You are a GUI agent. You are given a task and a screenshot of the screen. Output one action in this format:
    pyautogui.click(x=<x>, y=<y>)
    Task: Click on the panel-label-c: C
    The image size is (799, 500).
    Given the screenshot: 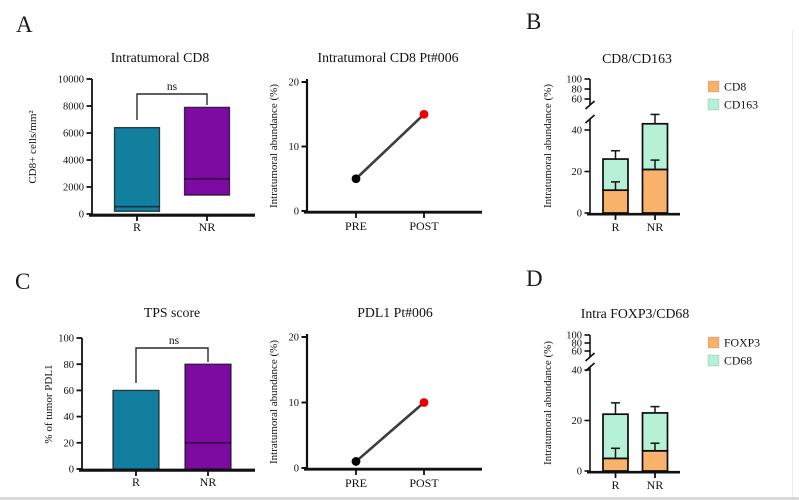 What is the action you would take?
    pyautogui.click(x=23, y=281)
    